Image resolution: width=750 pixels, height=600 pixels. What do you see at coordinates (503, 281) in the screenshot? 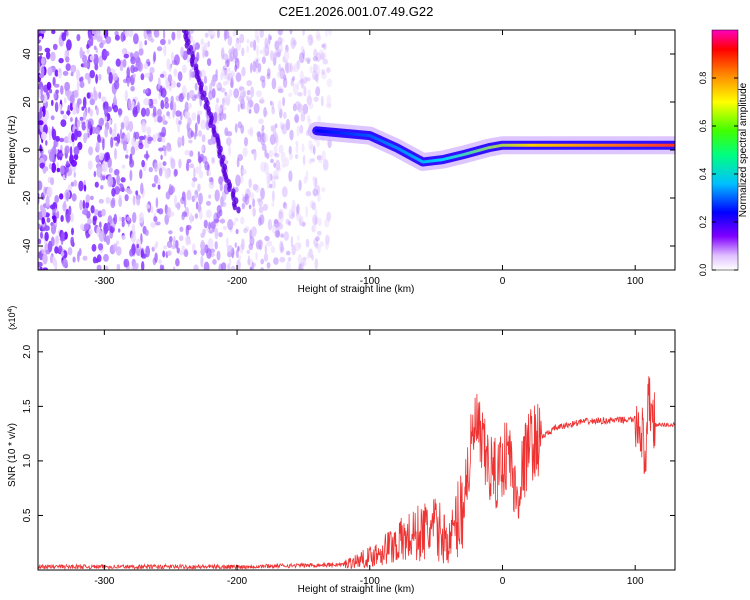
I see `spectrogram-x-tick-label: 0` at bounding box center [503, 281].